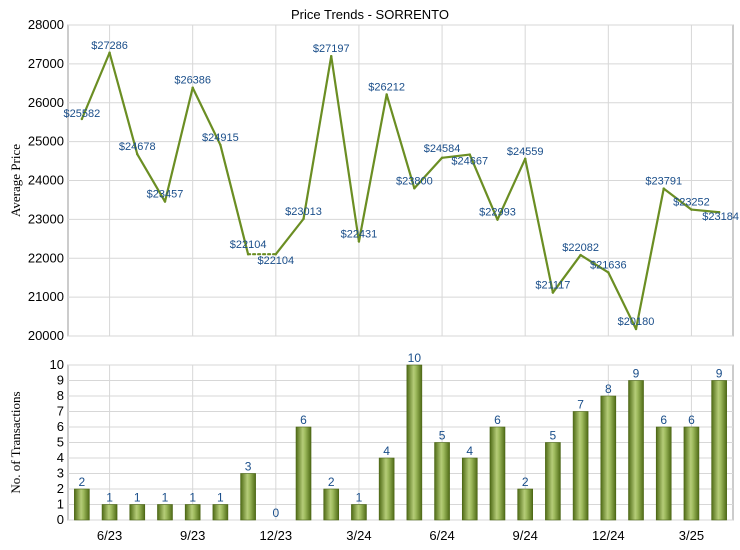  What do you see at coordinates (46, 141) in the screenshot?
I see `price-y-tick-label: 25000` at bounding box center [46, 141].